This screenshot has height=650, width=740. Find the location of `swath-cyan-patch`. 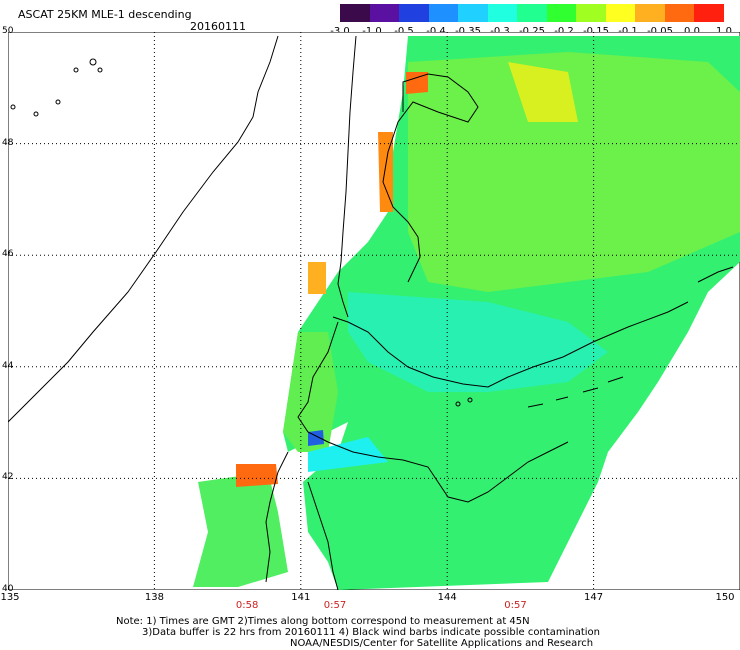

swath-cyan-patch is located at coordinates (348, 454).